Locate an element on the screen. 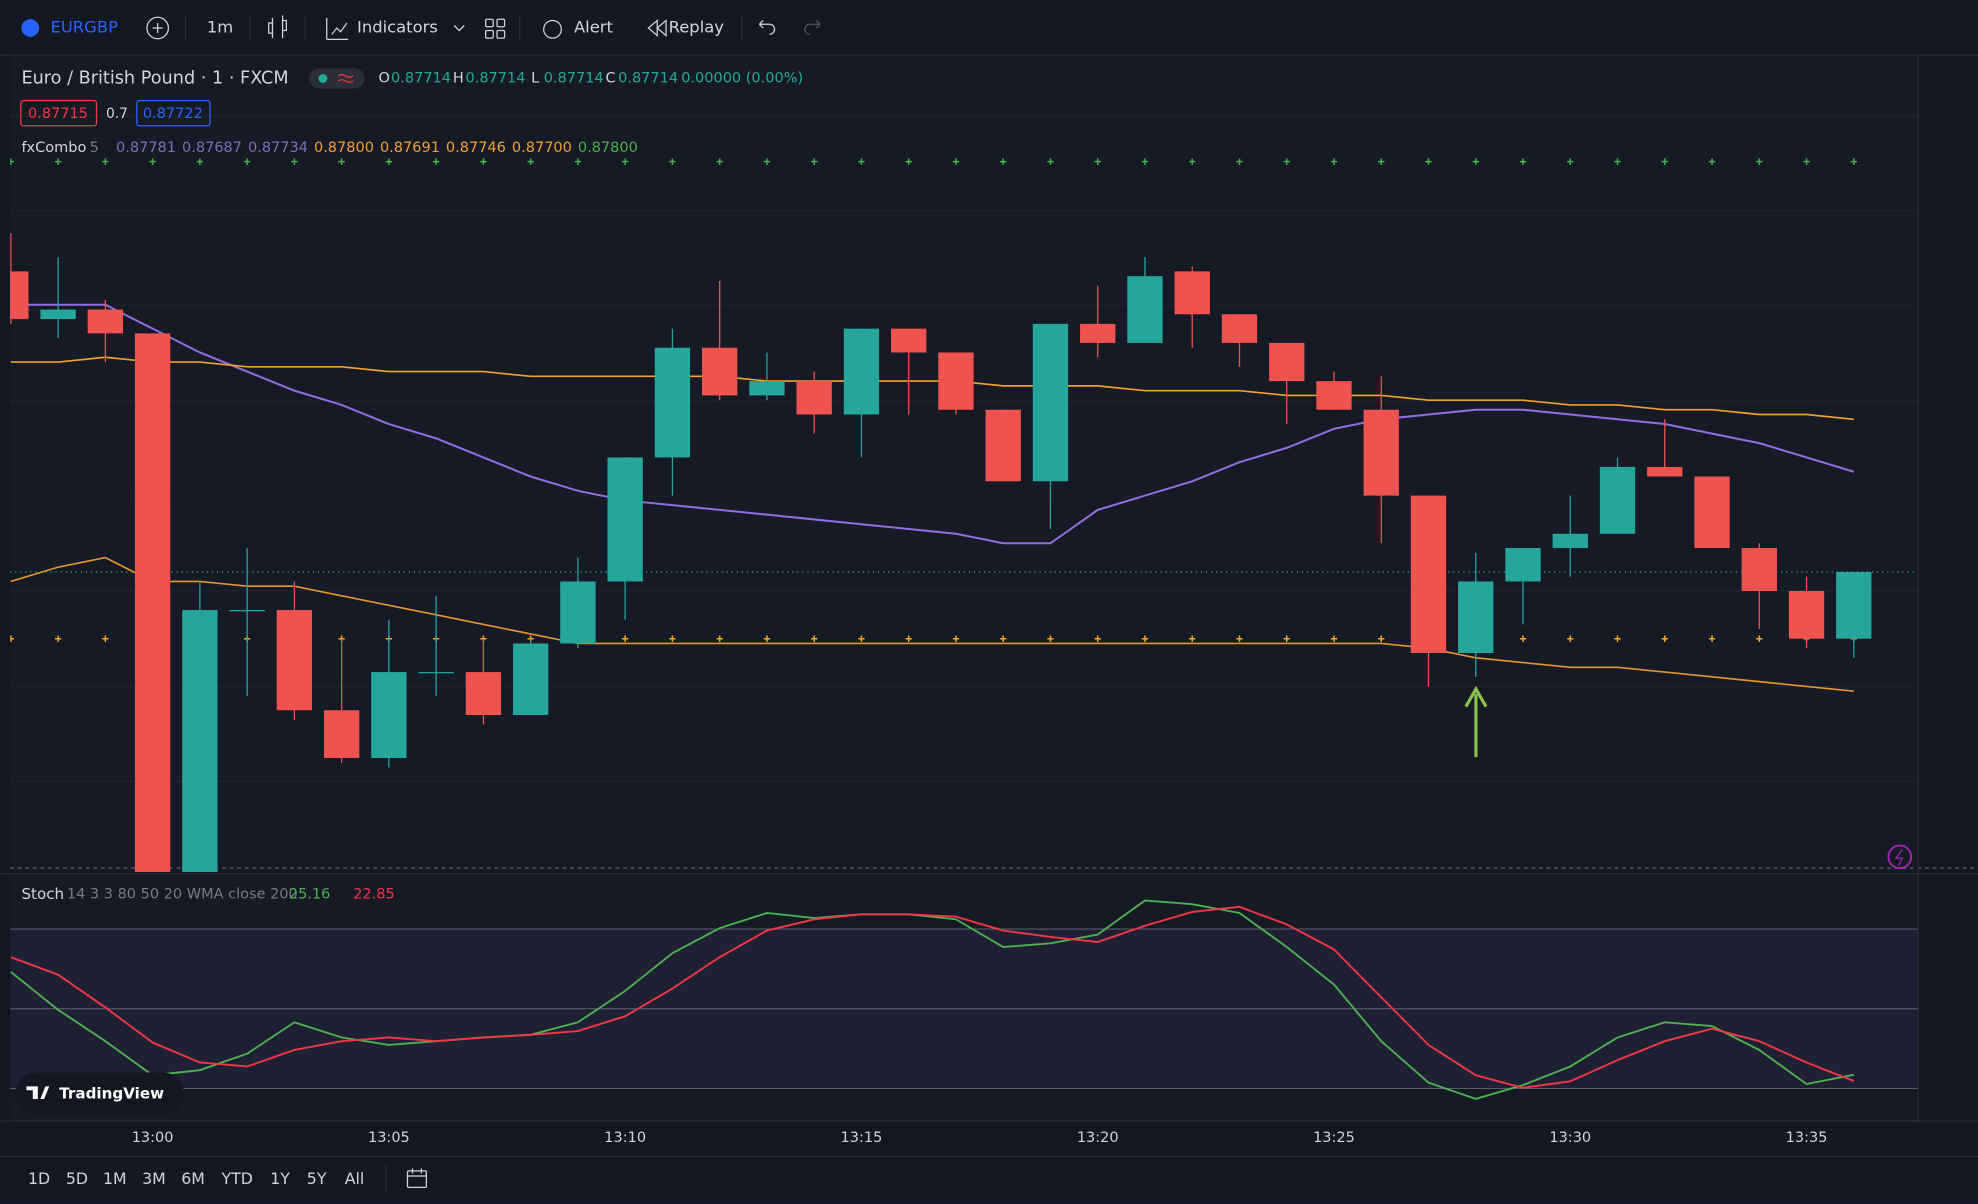  x-tick-label: 13:35 is located at coordinates (1807, 1138).